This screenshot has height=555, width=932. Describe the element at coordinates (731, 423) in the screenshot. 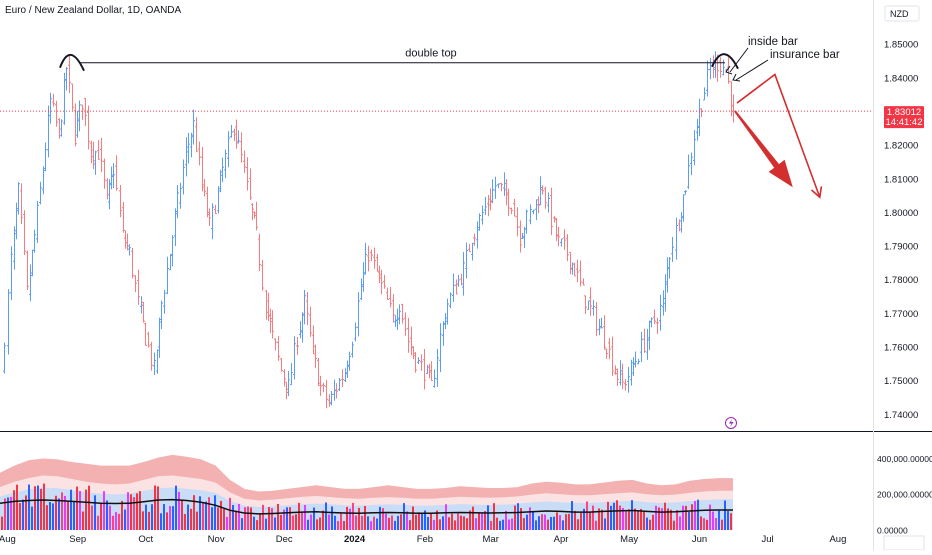

I see `lightning-icon` at that location.